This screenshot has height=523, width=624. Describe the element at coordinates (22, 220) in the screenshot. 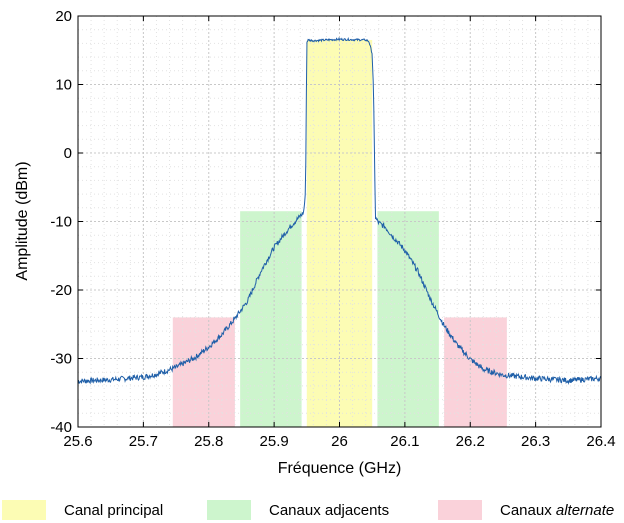

I see `y-axis-title: Amplitude (dBm)` at that location.